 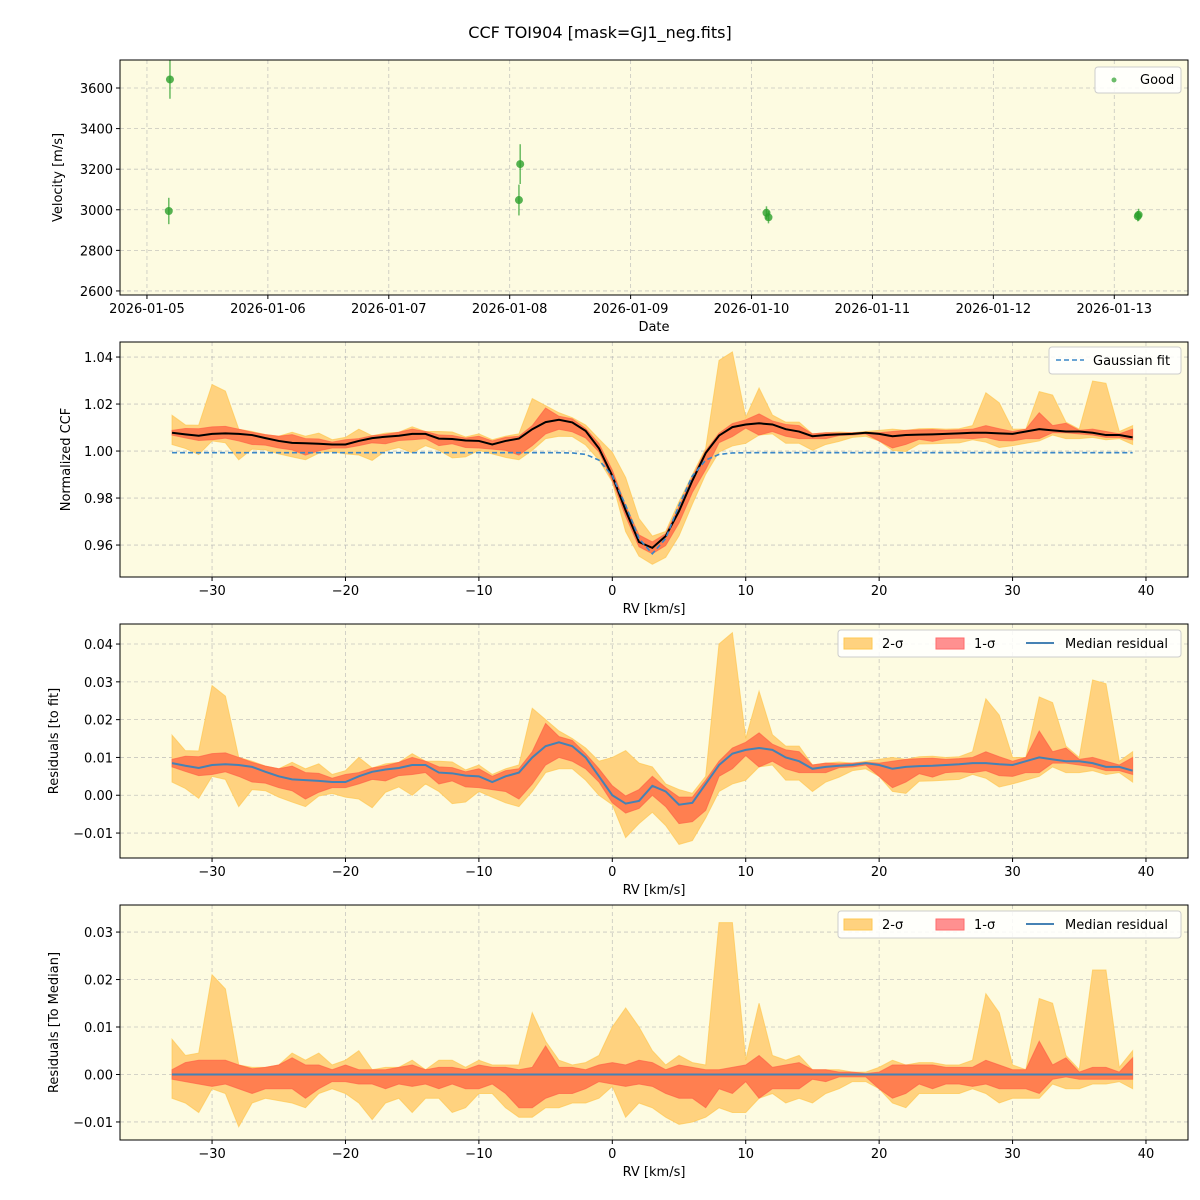 I want to click on x-tick-label: 2026-01-08, so click(x=510, y=309).